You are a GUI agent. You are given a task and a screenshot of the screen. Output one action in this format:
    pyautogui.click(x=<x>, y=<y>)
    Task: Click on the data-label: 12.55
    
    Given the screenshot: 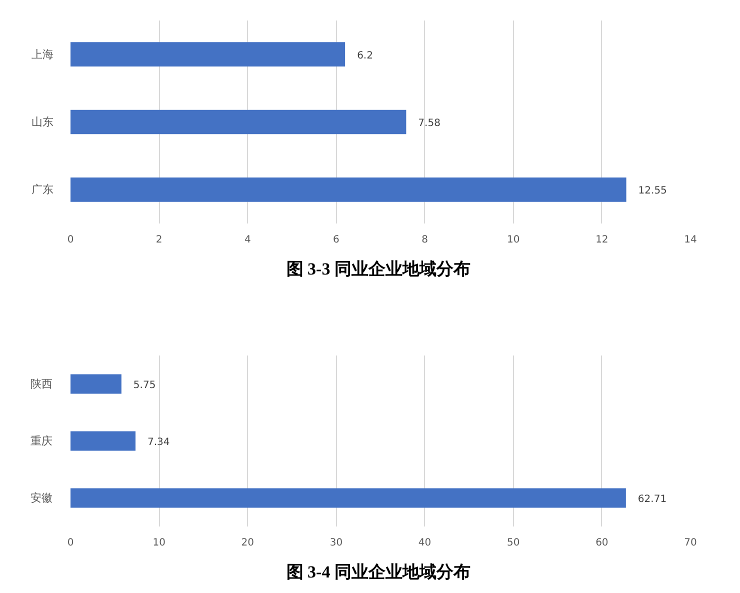 What is the action you would take?
    pyautogui.click(x=652, y=191)
    